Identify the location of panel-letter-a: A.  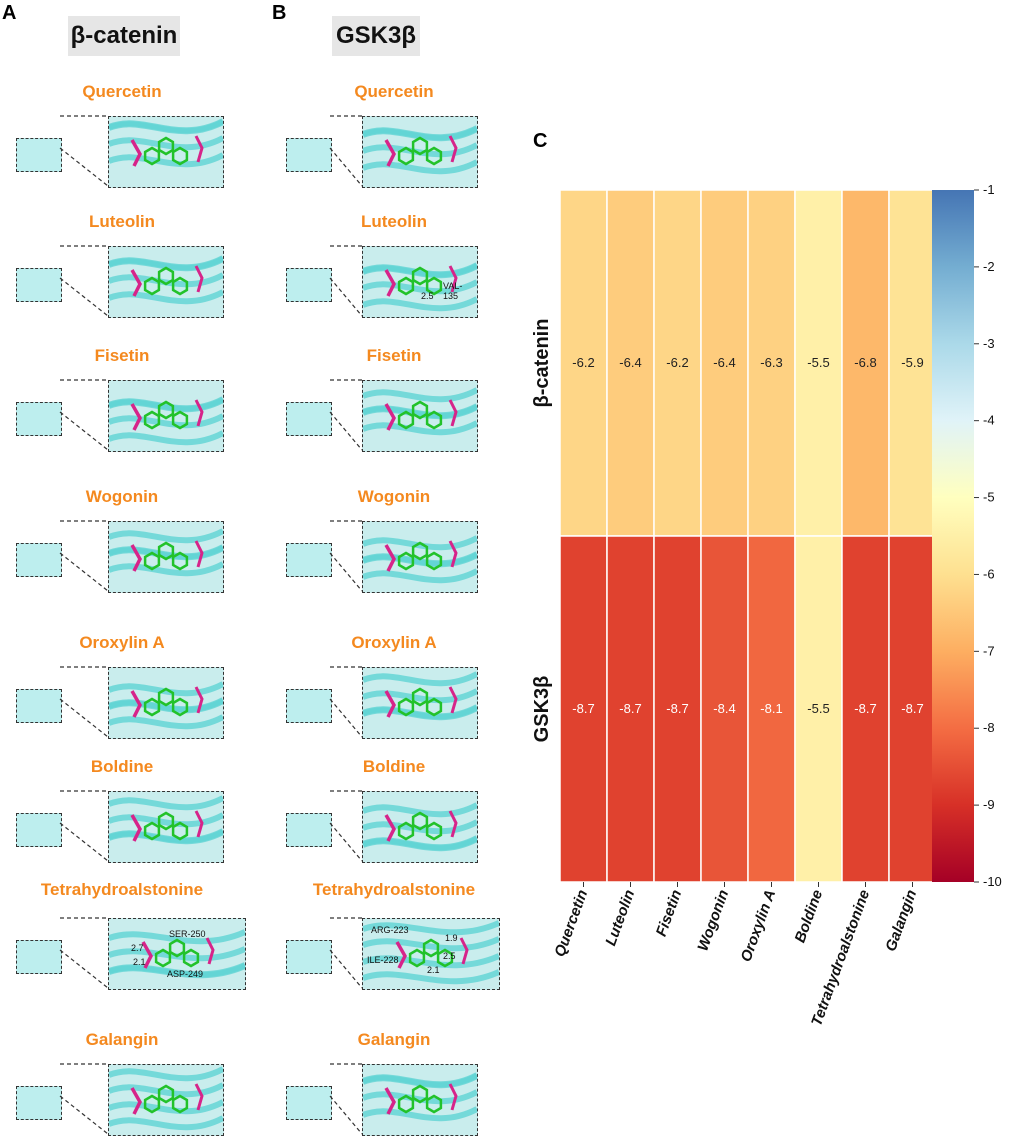
(9, 13).